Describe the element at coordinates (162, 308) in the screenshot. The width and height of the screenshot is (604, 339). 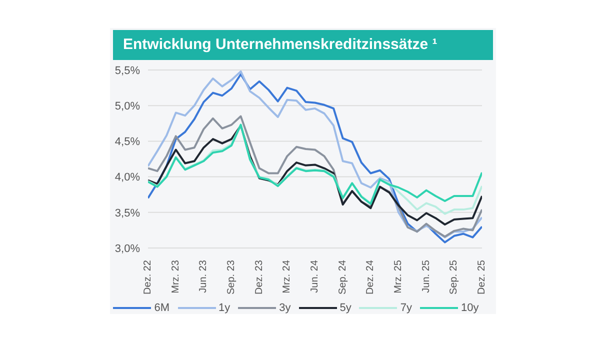
I see `legend-label: 6M` at that location.